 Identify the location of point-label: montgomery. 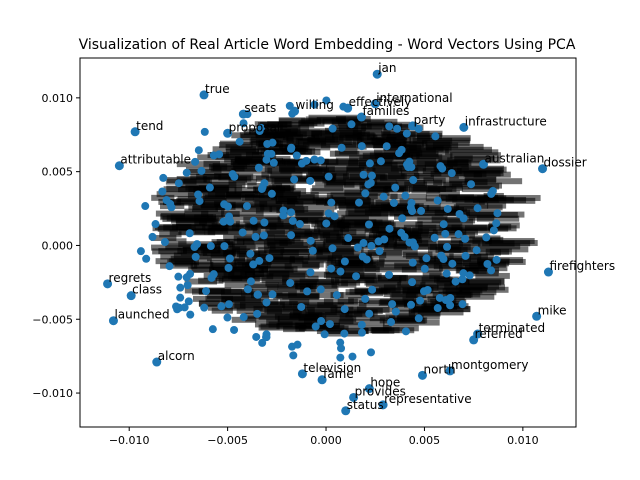
(489, 365).